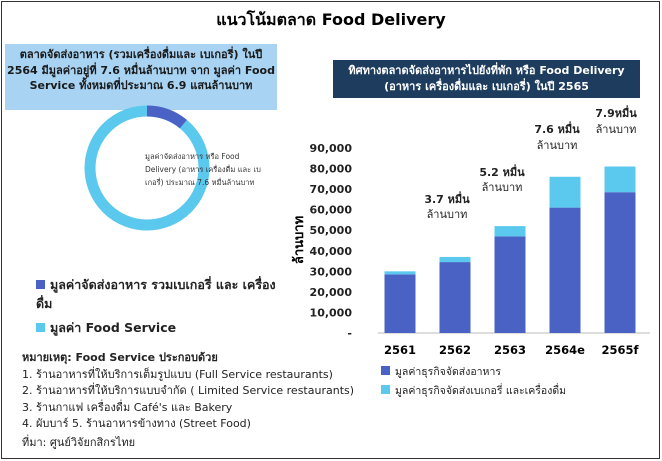 The image size is (662, 461). What do you see at coordinates (448, 372) in the screenshot?
I see `legend-label: มูลค่าธุรกิจจัดส่งอาหาร` at bounding box center [448, 372].